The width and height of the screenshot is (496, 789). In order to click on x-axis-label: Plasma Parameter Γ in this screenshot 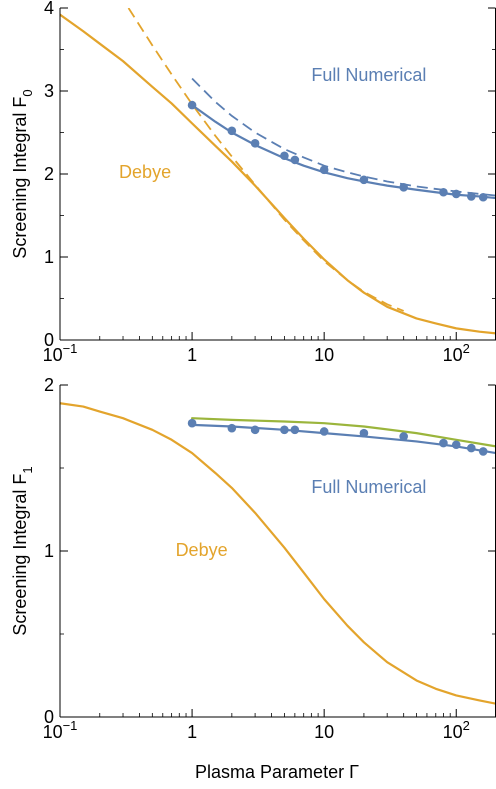, I will do `click(277, 772)`.